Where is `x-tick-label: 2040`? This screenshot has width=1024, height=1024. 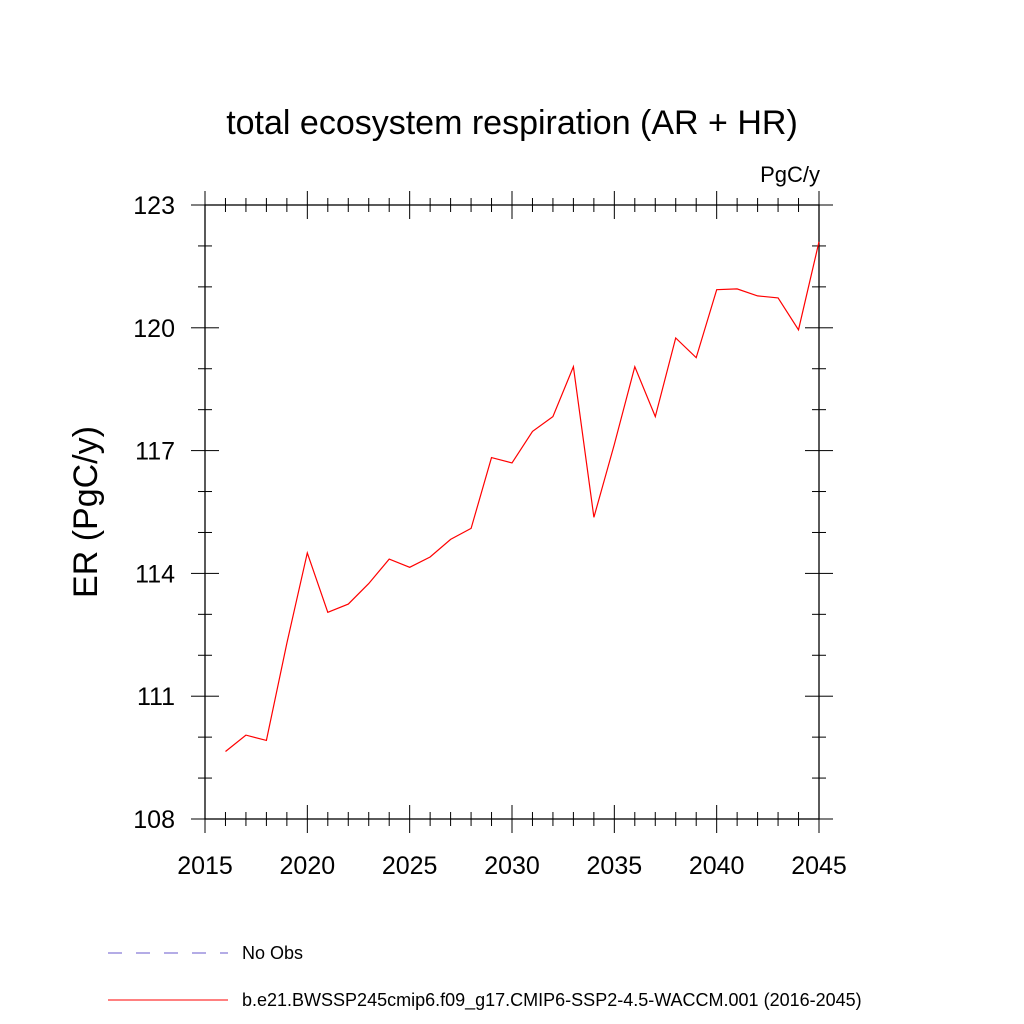 x-tick-label: 2040 is located at coordinates (717, 866).